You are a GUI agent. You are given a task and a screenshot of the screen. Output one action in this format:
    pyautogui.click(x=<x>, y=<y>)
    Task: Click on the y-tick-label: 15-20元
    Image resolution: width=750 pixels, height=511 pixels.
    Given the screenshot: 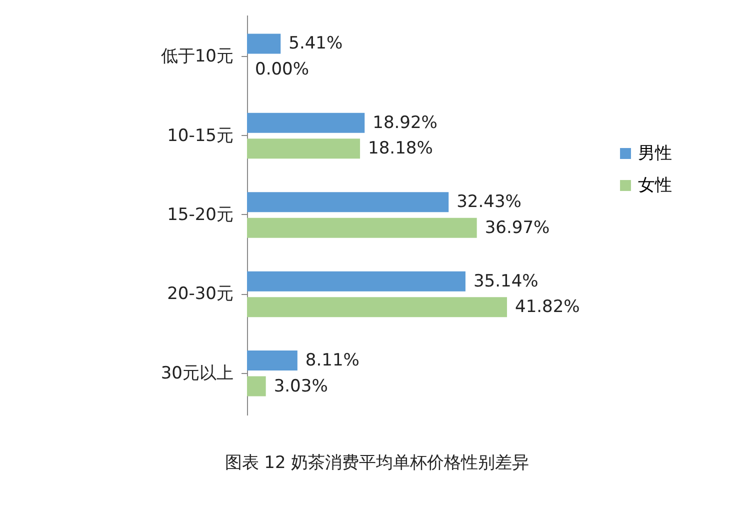 What is the action you would take?
    pyautogui.click(x=200, y=215)
    